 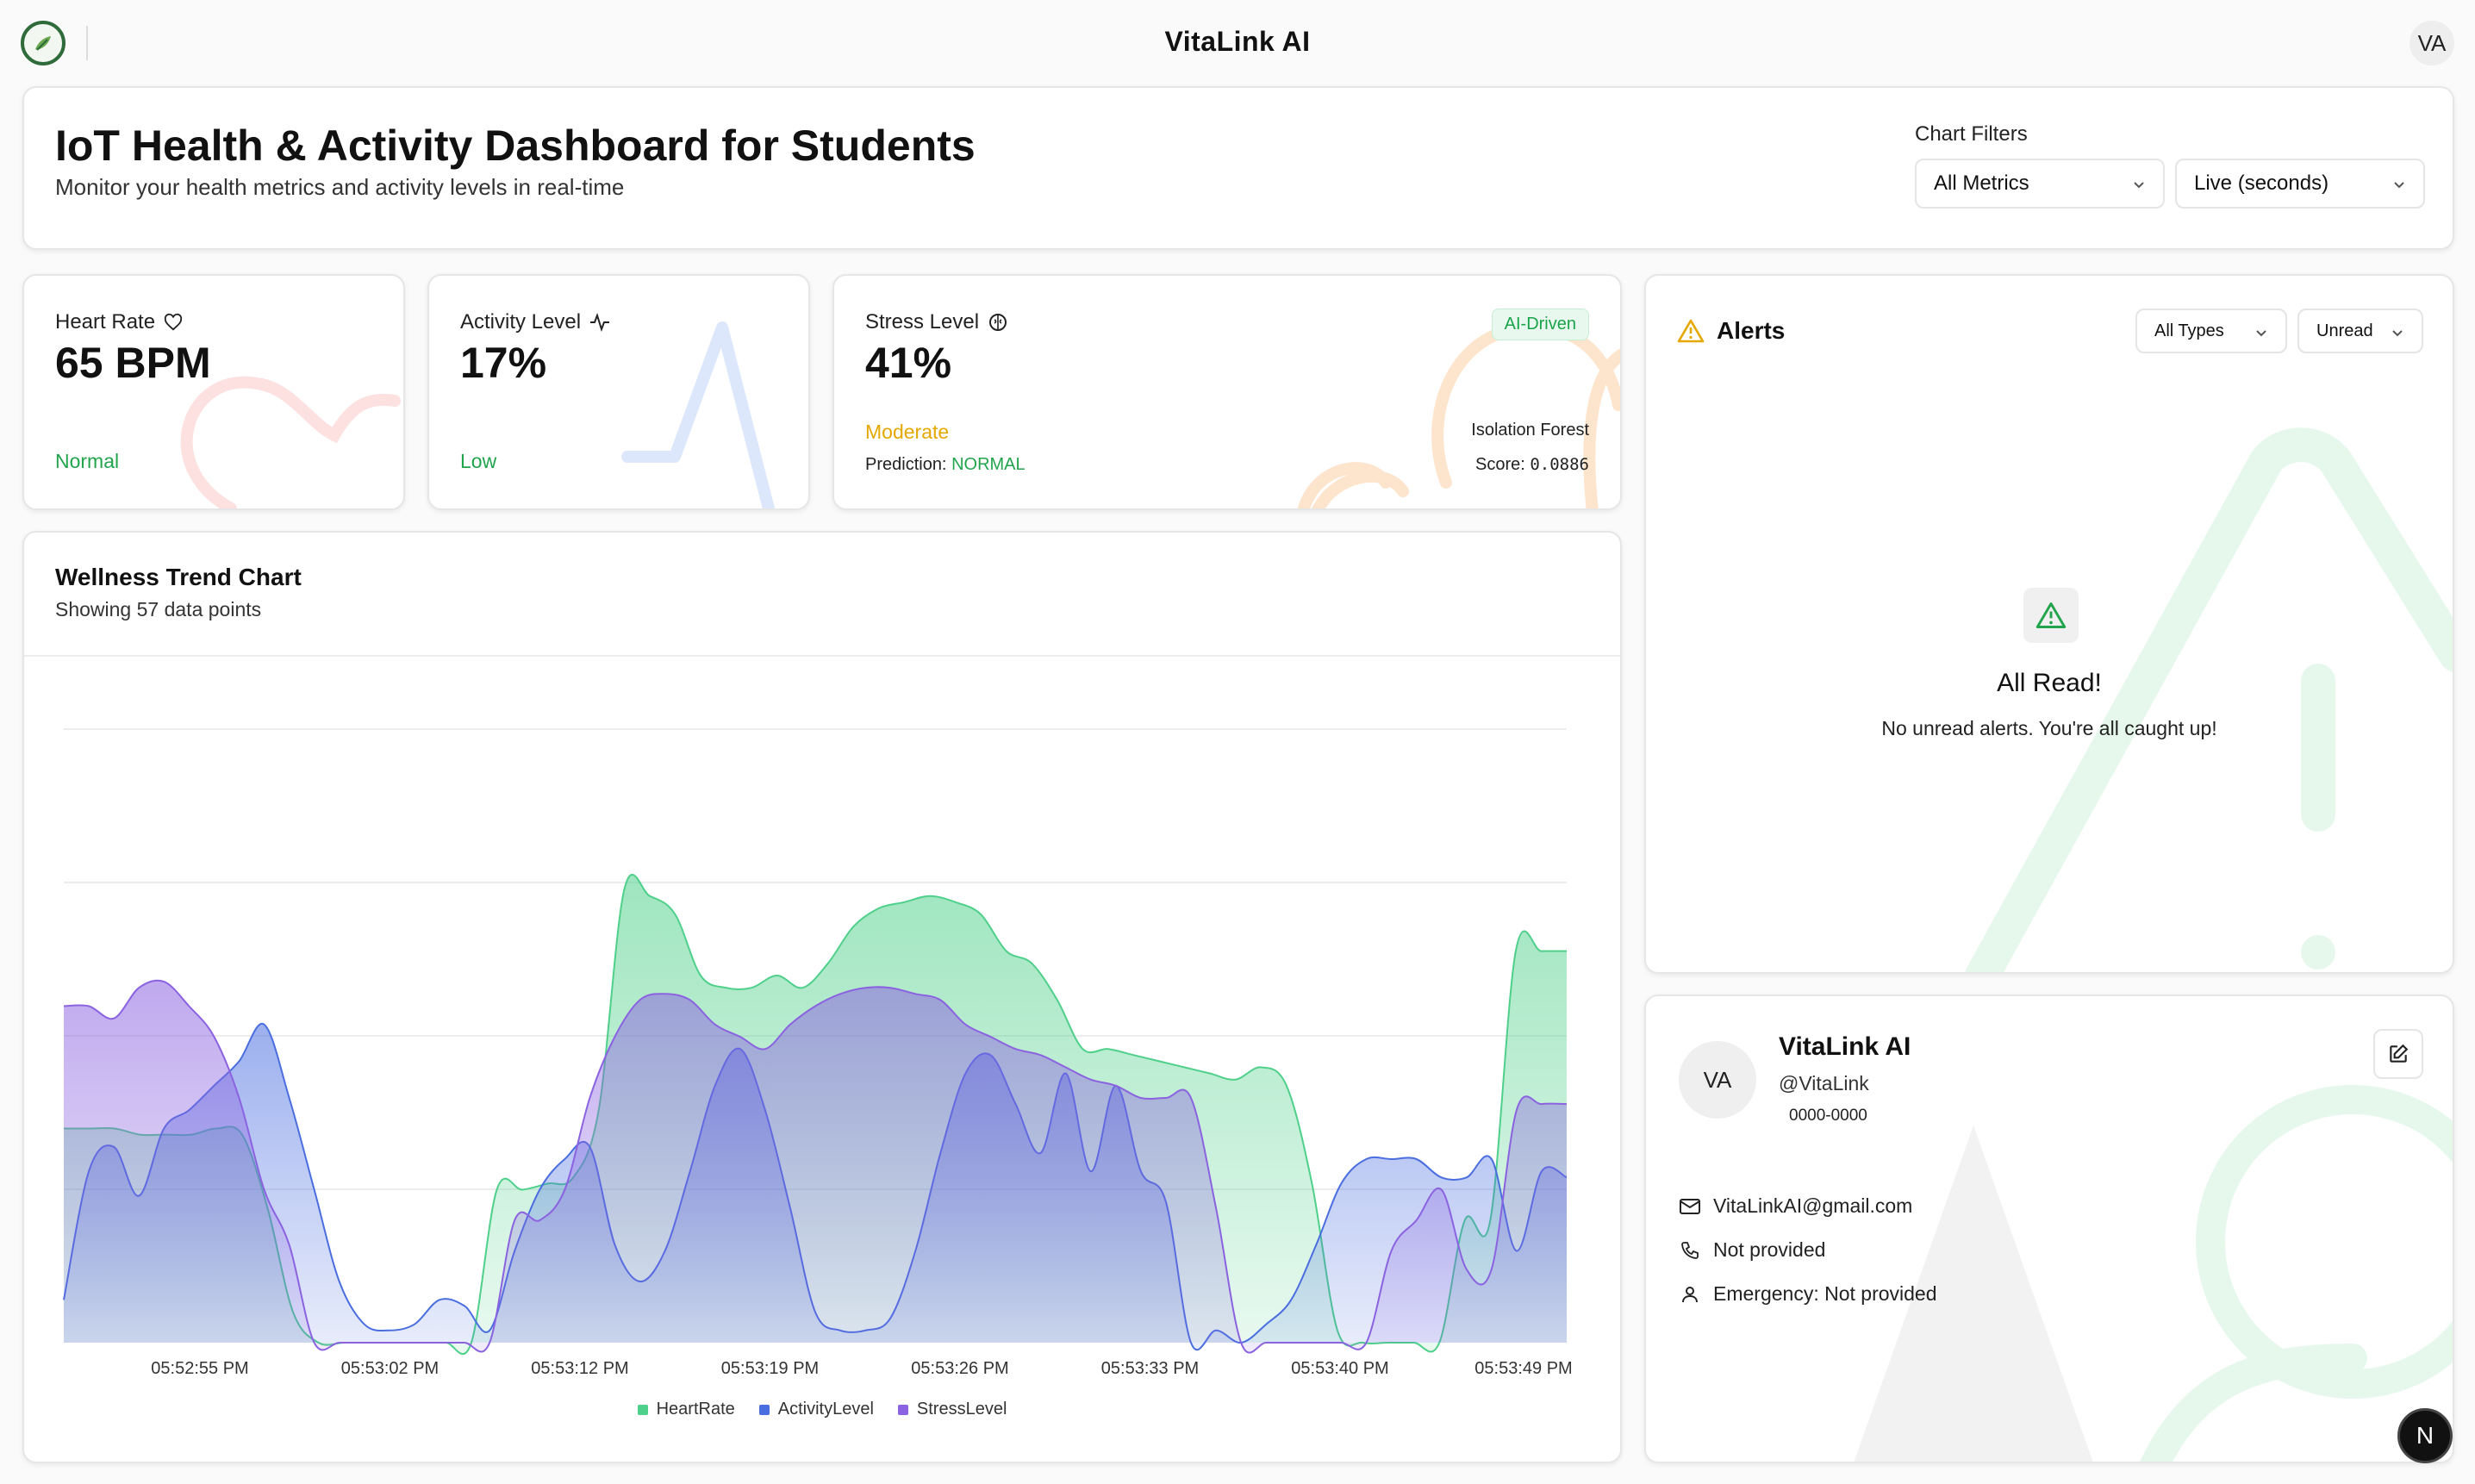 I want to click on stress-prediction: Prediction: NORMAL, so click(x=945, y=465).